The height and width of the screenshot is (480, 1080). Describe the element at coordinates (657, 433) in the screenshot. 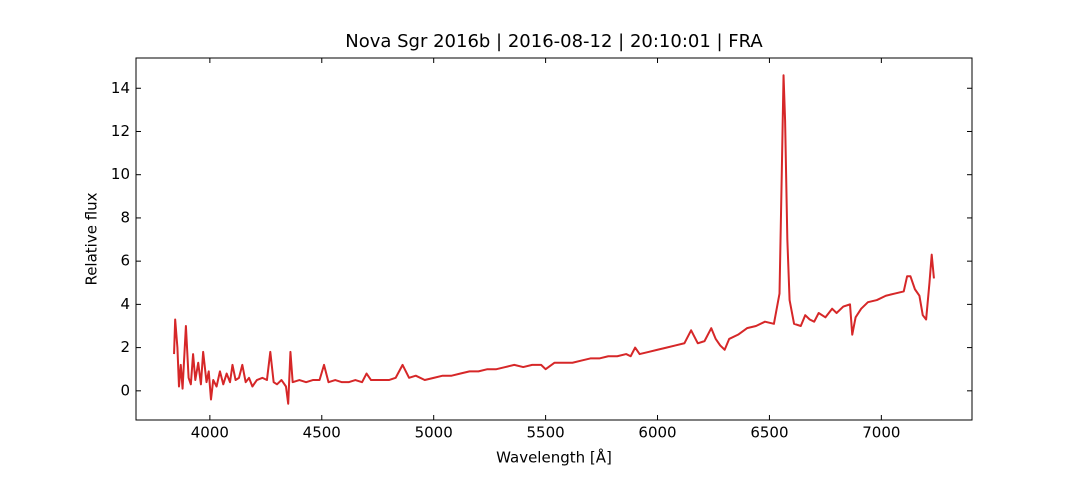

I see `x-tick-label: 6000` at that location.